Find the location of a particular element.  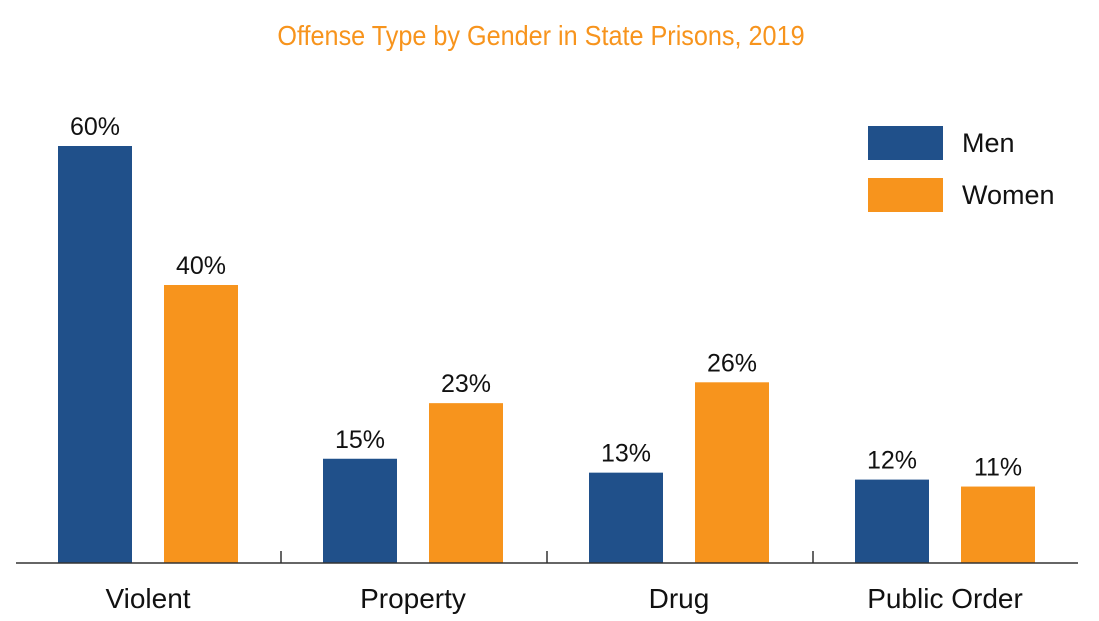

data-label-men-public-order: 12% is located at coordinates (892, 461).